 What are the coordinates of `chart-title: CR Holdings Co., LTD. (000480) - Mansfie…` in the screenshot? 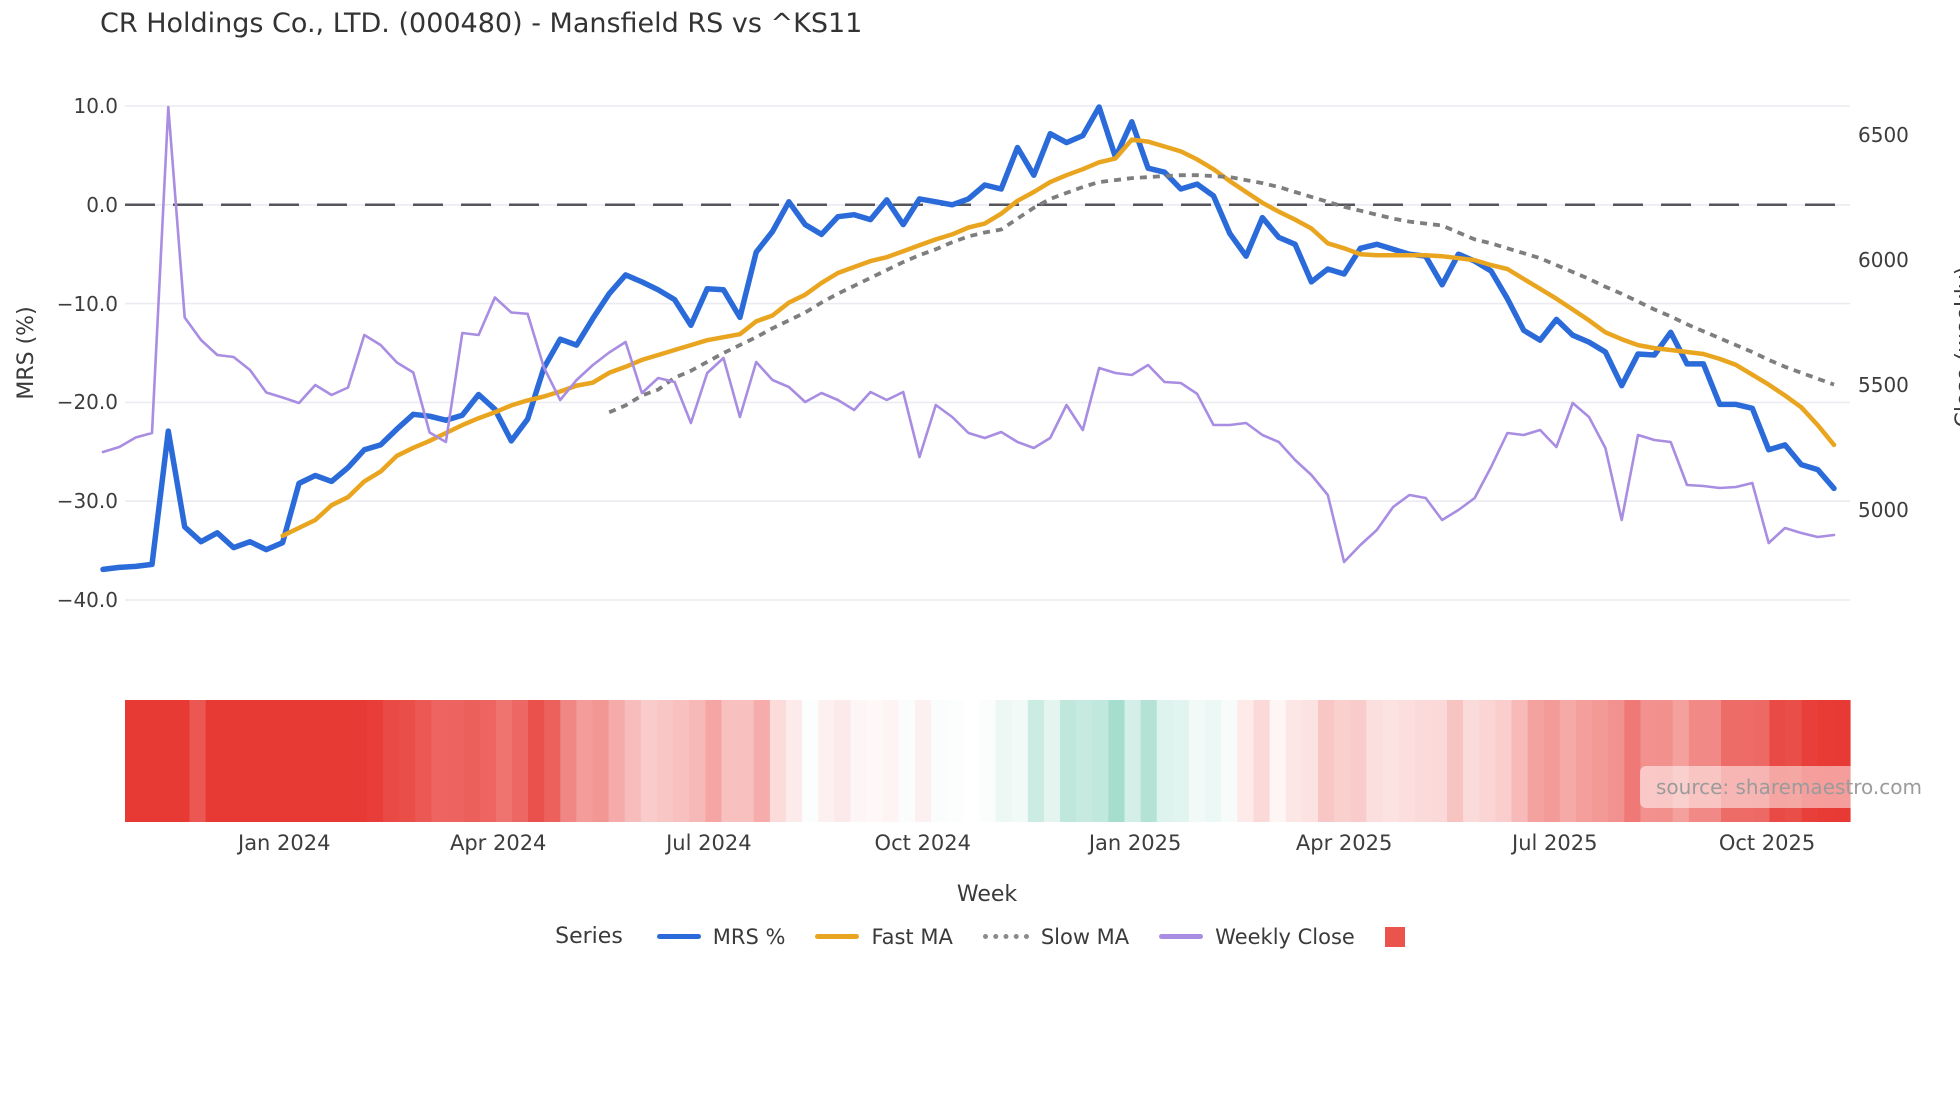 It's located at (481, 23).